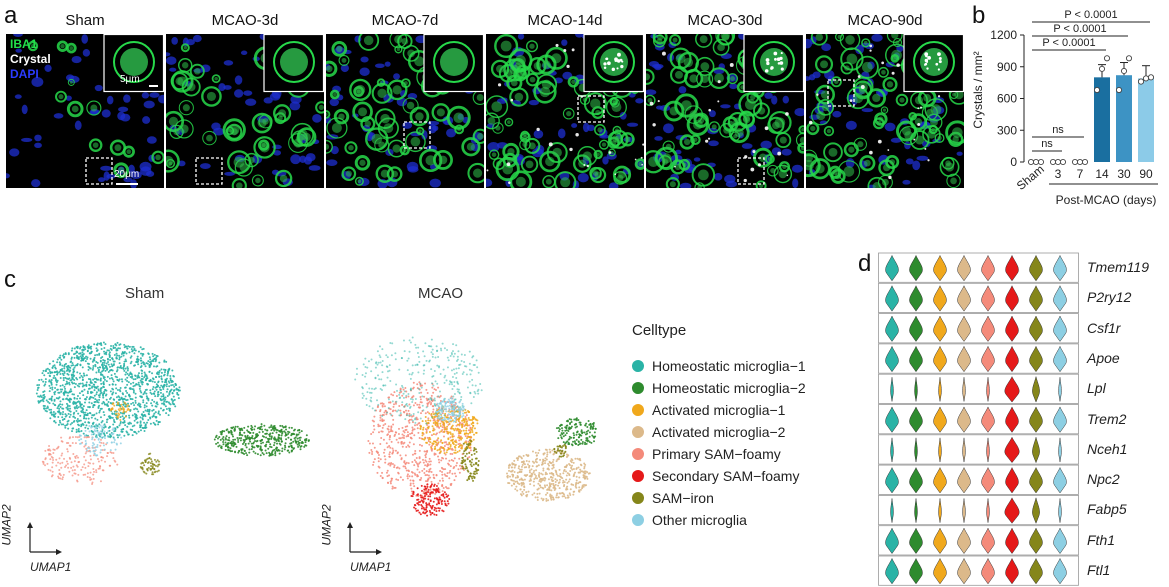 This screenshot has height=587, width=1169. Describe the element at coordinates (699, 520) in the screenshot. I see `legend-label: Other microglia` at that location.